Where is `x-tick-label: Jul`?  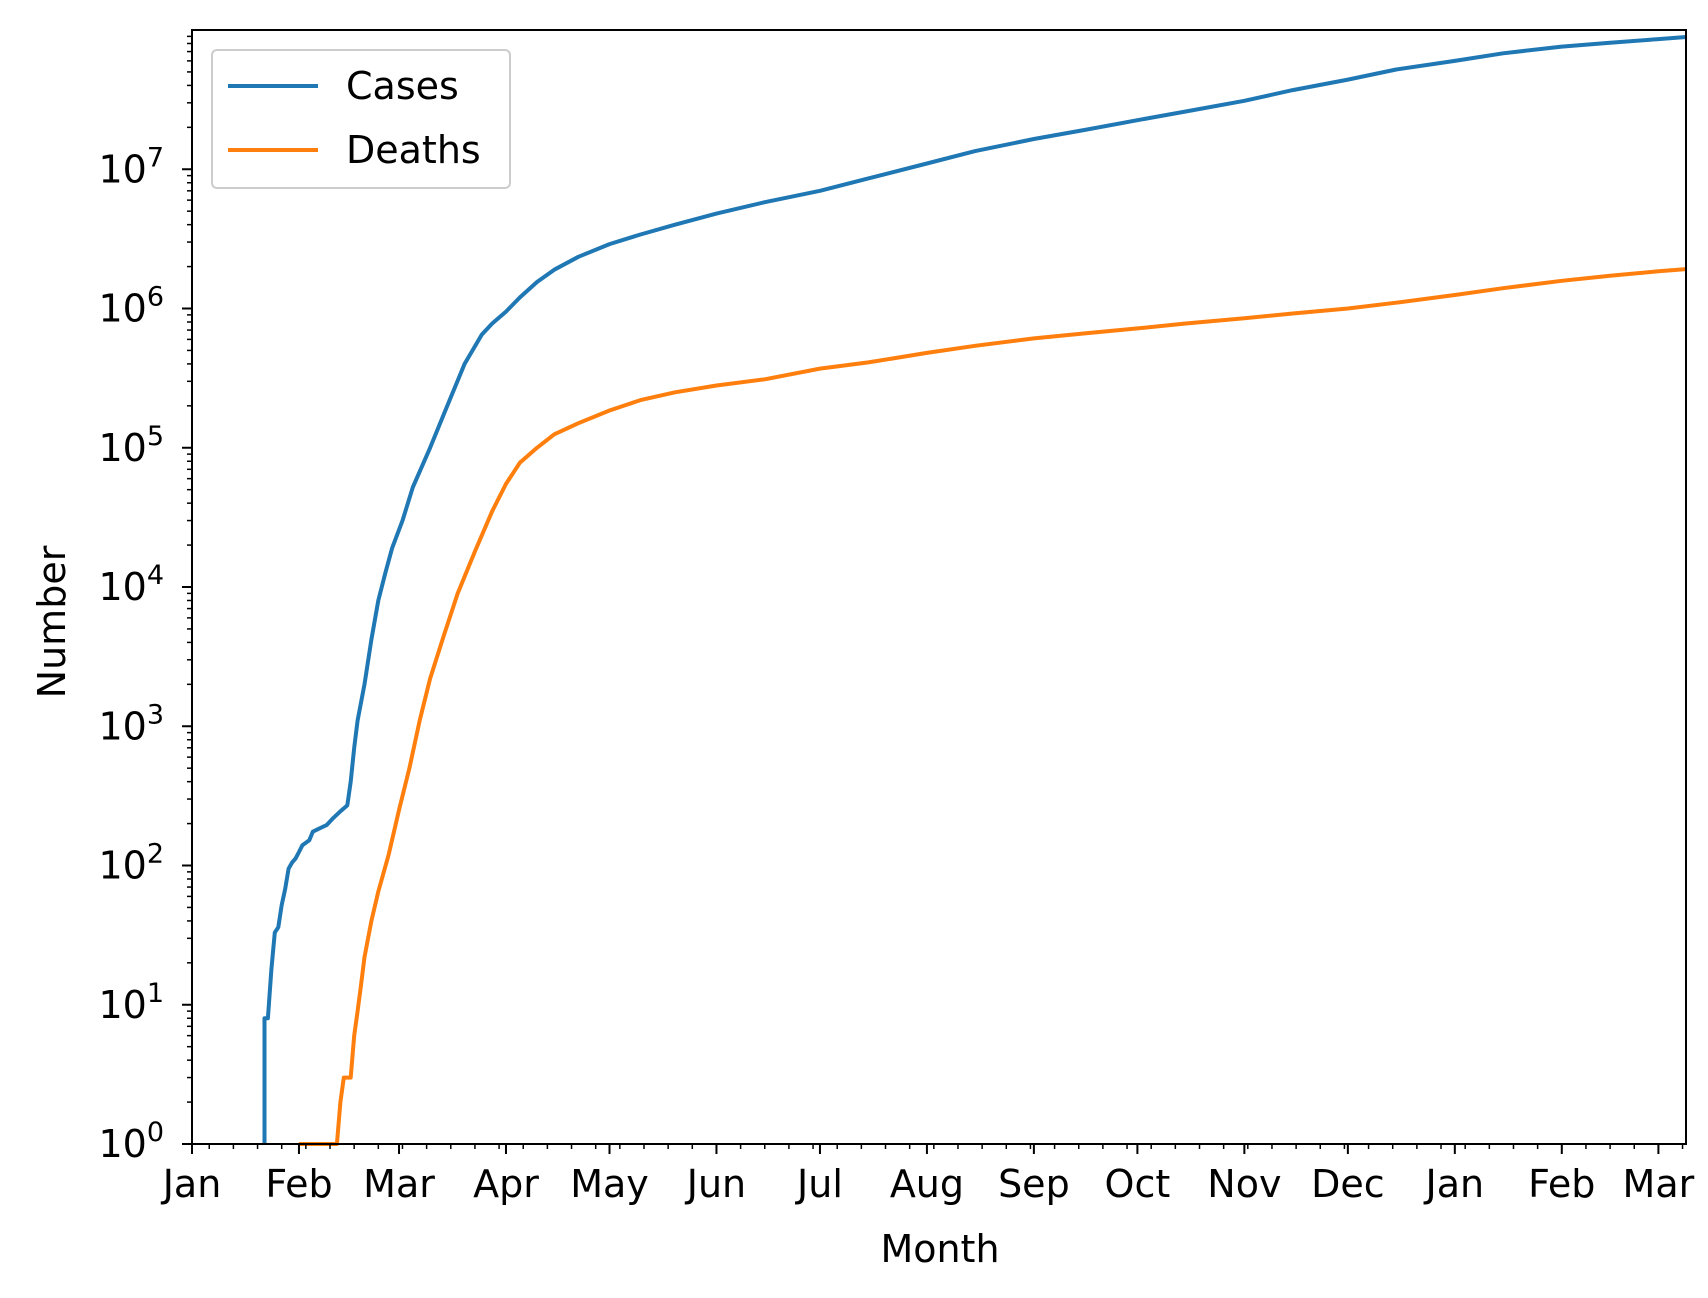
x-tick-label: Jul is located at coordinates (819, 1184).